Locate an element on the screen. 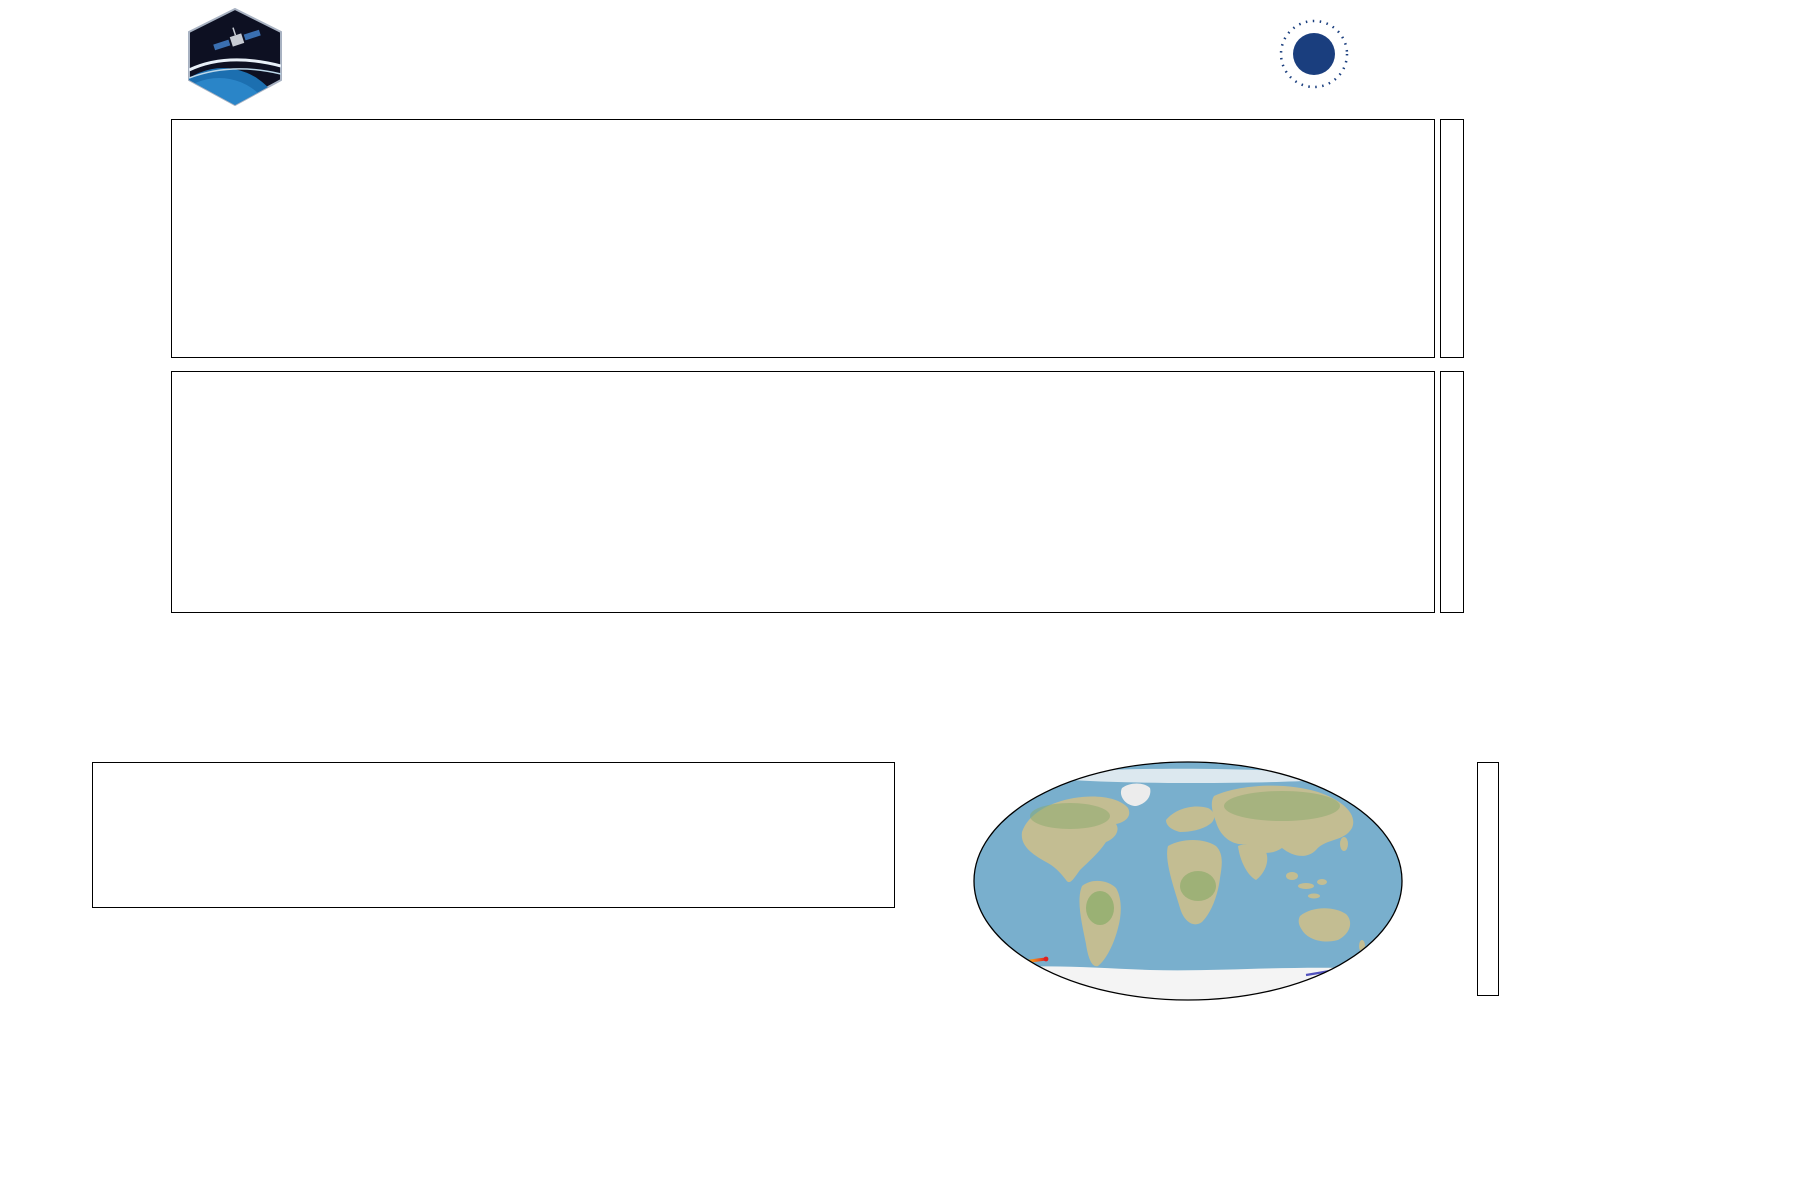 This screenshot has height=1200, width=1800. europe is located at coordinates (1190, 819).